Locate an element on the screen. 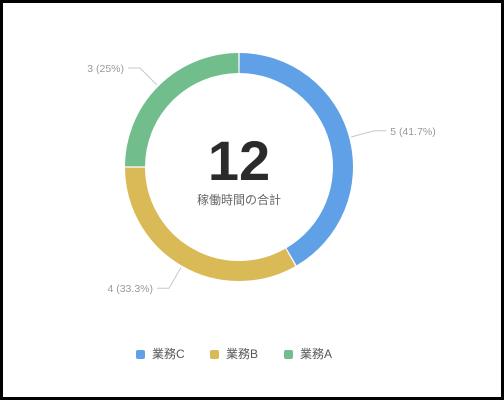 Image resolution: width=504 pixels, height=402 pixels. donut-slice-業務C is located at coordinates (296, 159).